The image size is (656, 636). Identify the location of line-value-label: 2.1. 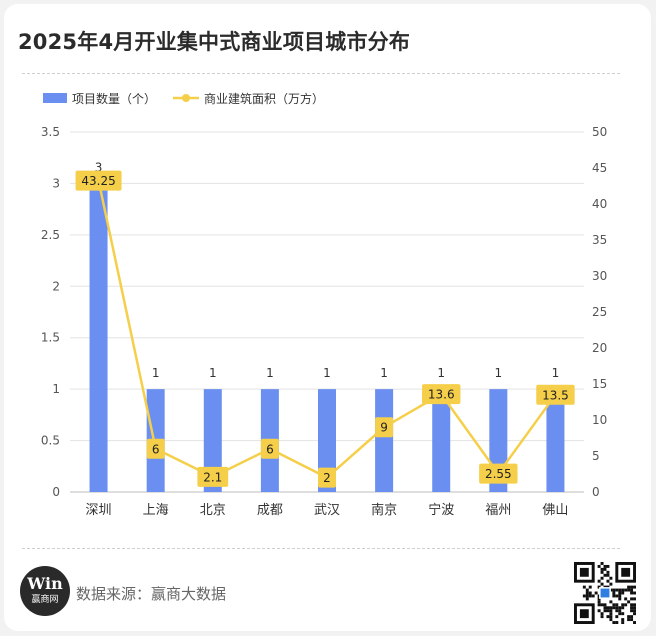
(212, 477).